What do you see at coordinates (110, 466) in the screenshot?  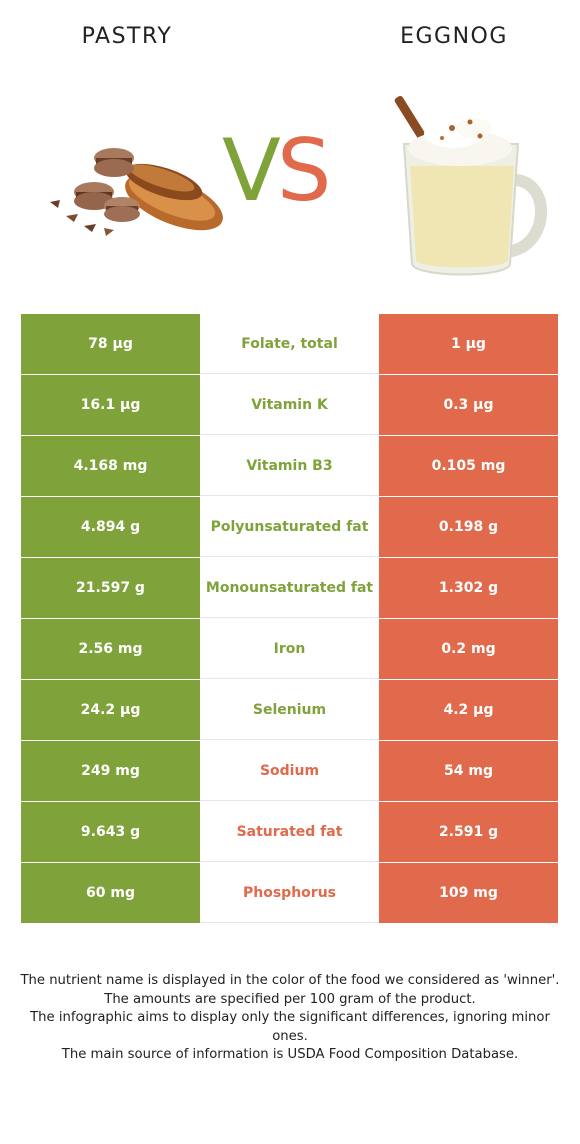 I see `pastry-value: 4.168 mg` at bounding box center [110, 466].